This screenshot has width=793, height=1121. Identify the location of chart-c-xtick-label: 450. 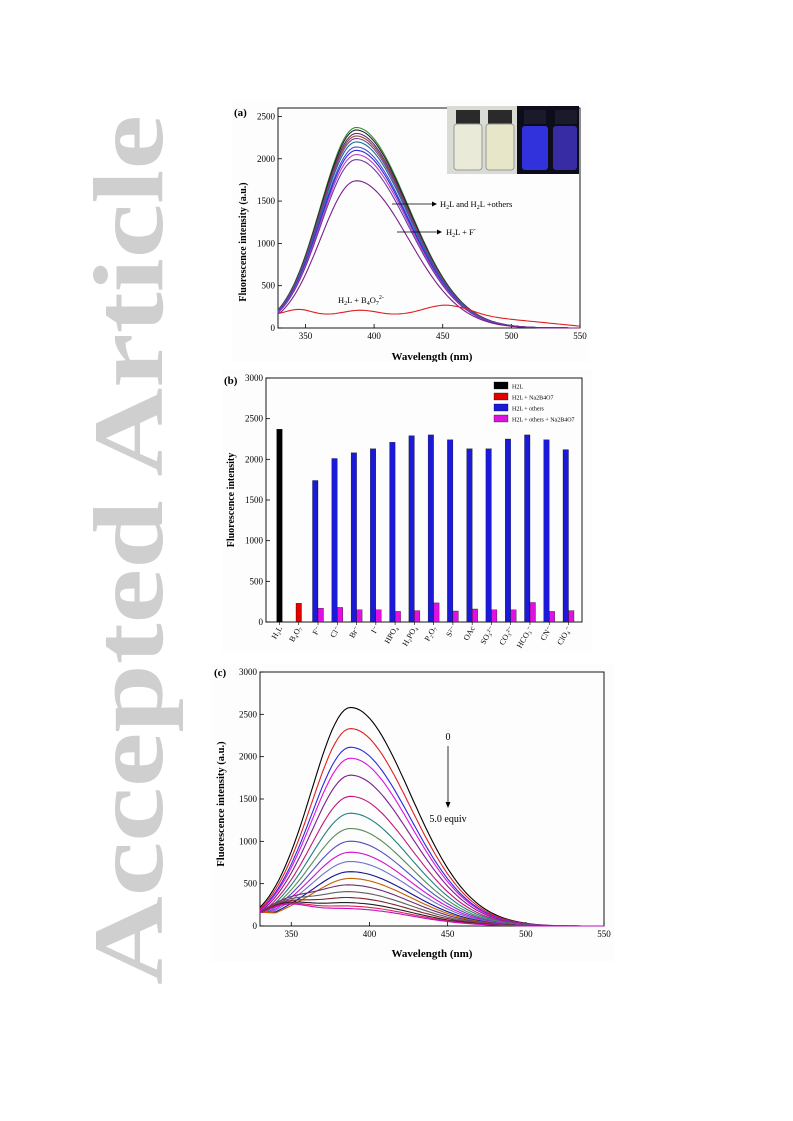
(448, 934).